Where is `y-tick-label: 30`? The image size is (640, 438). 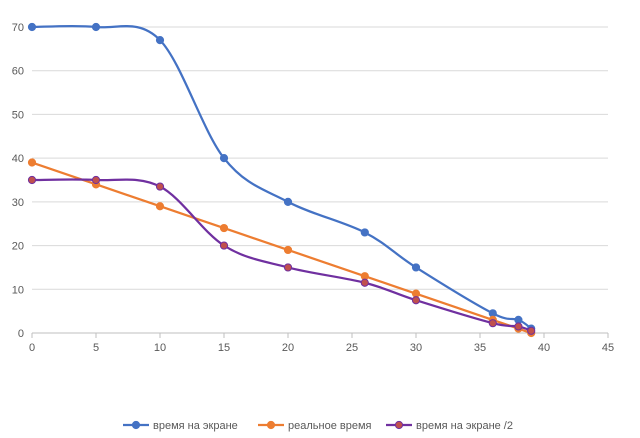 y-tick-label: 30 is located at coordinates (18, 203).